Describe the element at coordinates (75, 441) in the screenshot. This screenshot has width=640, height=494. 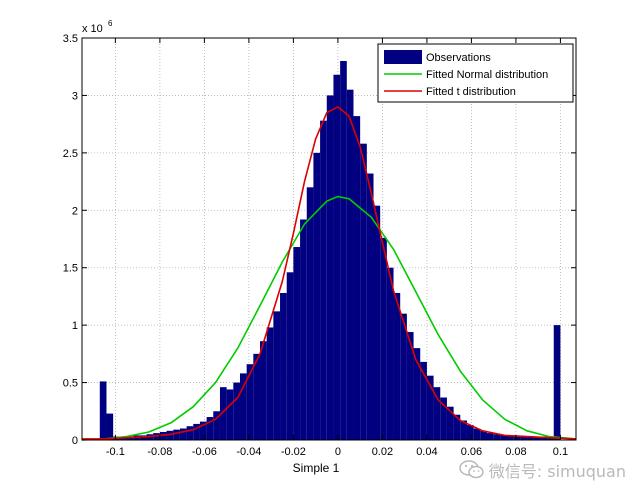
I see `y-tick-label: 0` at that location.